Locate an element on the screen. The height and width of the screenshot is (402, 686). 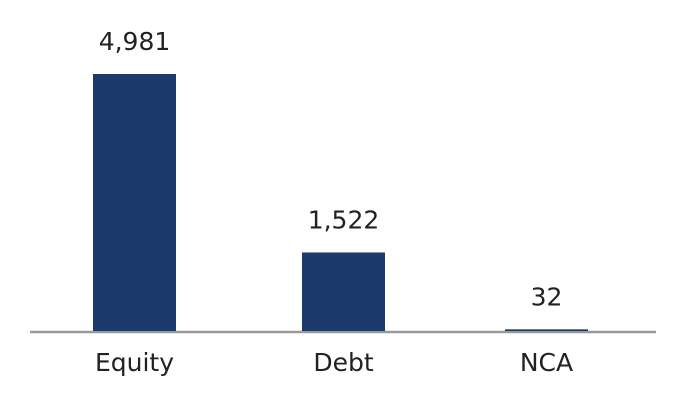
x-tick-label: Debt is located at coordinates (343, 362).